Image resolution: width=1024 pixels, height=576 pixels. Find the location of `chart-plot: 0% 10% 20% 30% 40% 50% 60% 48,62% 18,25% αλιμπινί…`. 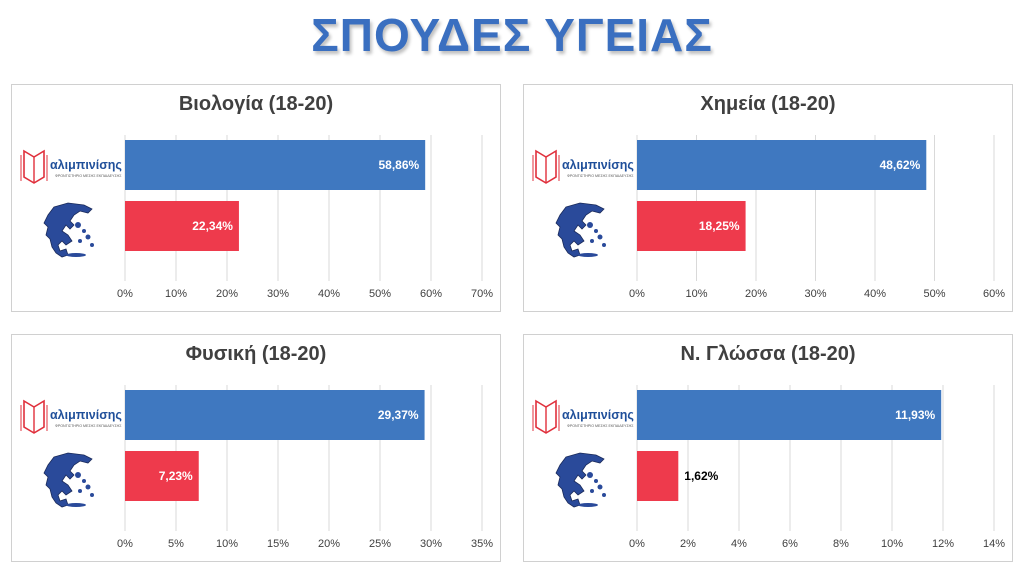

chart-plot: 0% 10% 20% 30% 40% 50% 60% 48,62% 18,25% αλιμπινί… is located at coordinates (768, 217).